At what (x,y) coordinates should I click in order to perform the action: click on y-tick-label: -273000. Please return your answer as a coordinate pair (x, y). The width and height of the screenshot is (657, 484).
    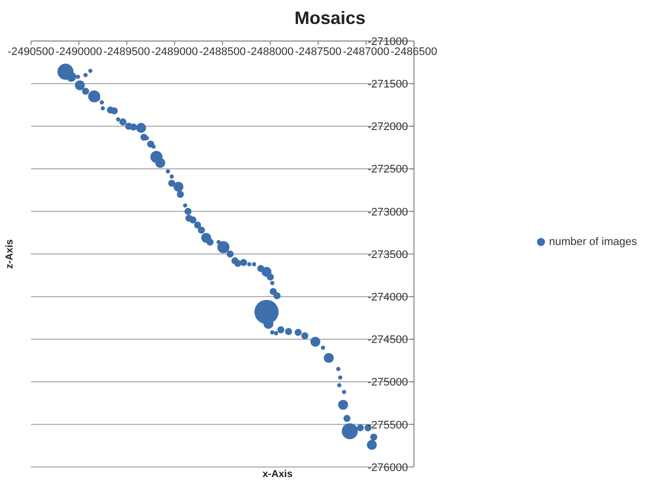
    Looking at the image, I should click on (388, 212).